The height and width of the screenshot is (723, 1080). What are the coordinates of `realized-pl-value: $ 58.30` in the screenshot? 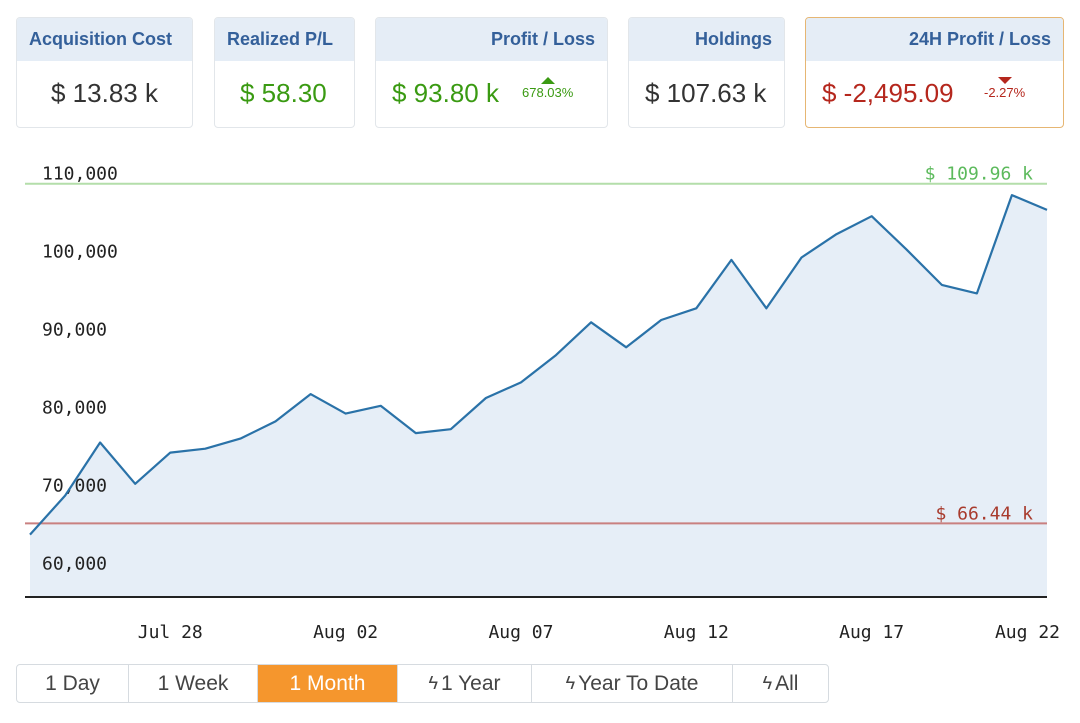 It's located at (283, 93).